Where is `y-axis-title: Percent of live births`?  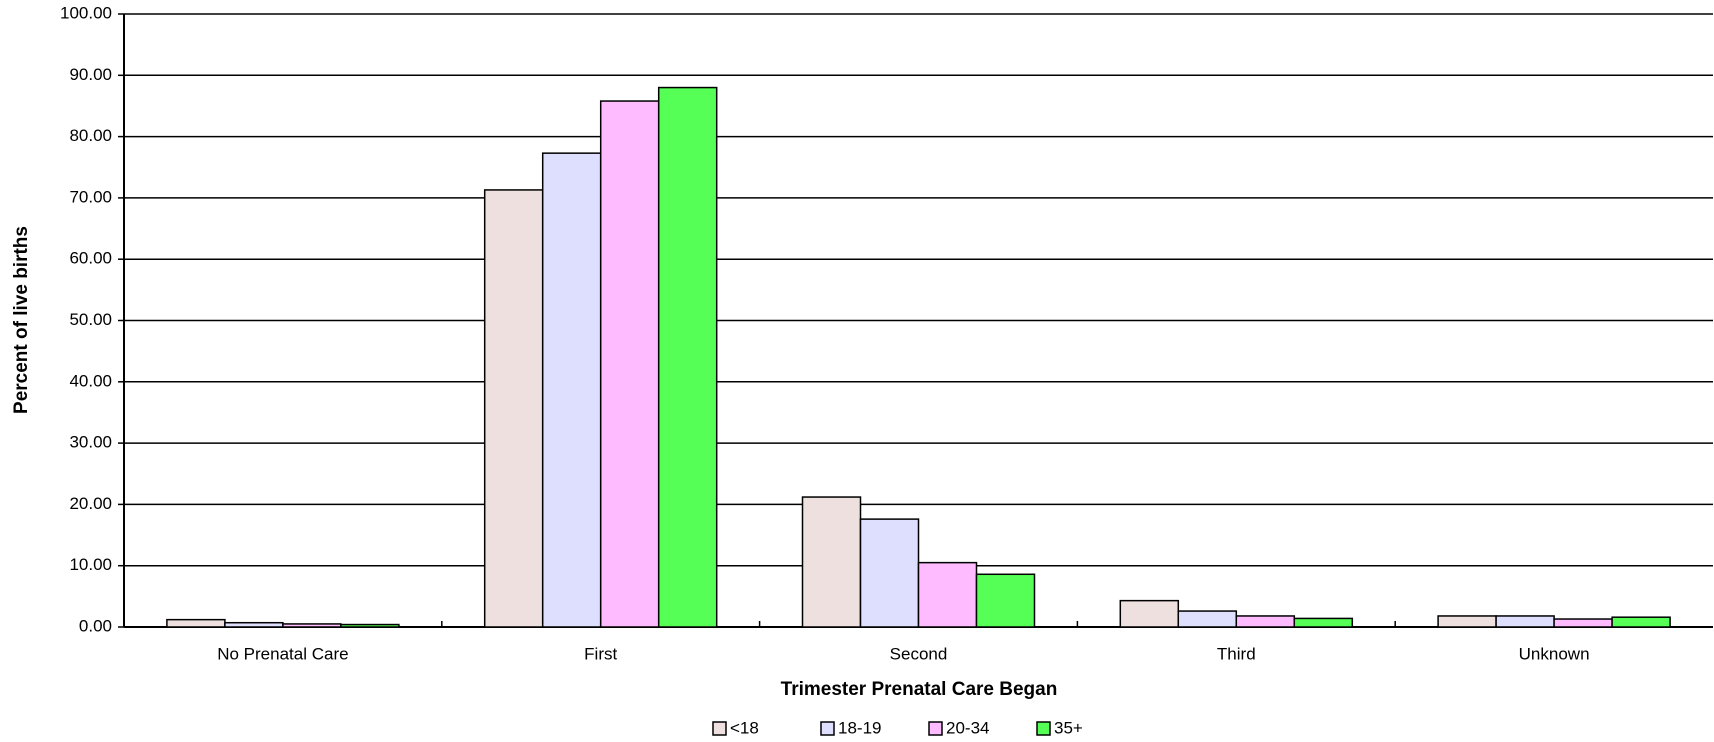
y-axis-title: Percent of live births is located at coordinates (21, 320).